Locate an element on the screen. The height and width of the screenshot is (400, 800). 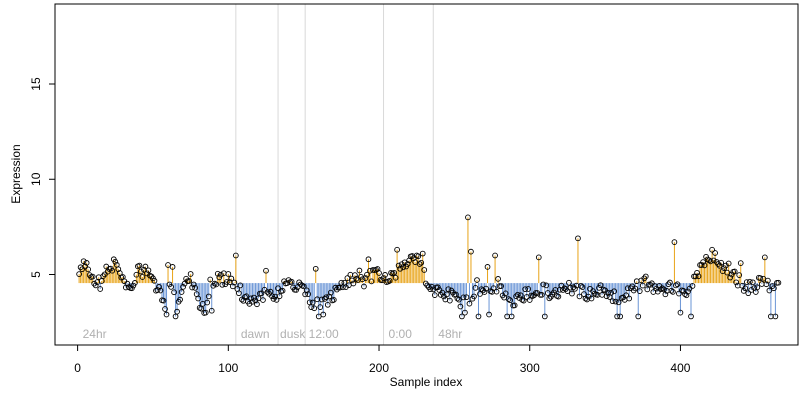
y-tick-label: 10 is located at coordinates (36, 179).